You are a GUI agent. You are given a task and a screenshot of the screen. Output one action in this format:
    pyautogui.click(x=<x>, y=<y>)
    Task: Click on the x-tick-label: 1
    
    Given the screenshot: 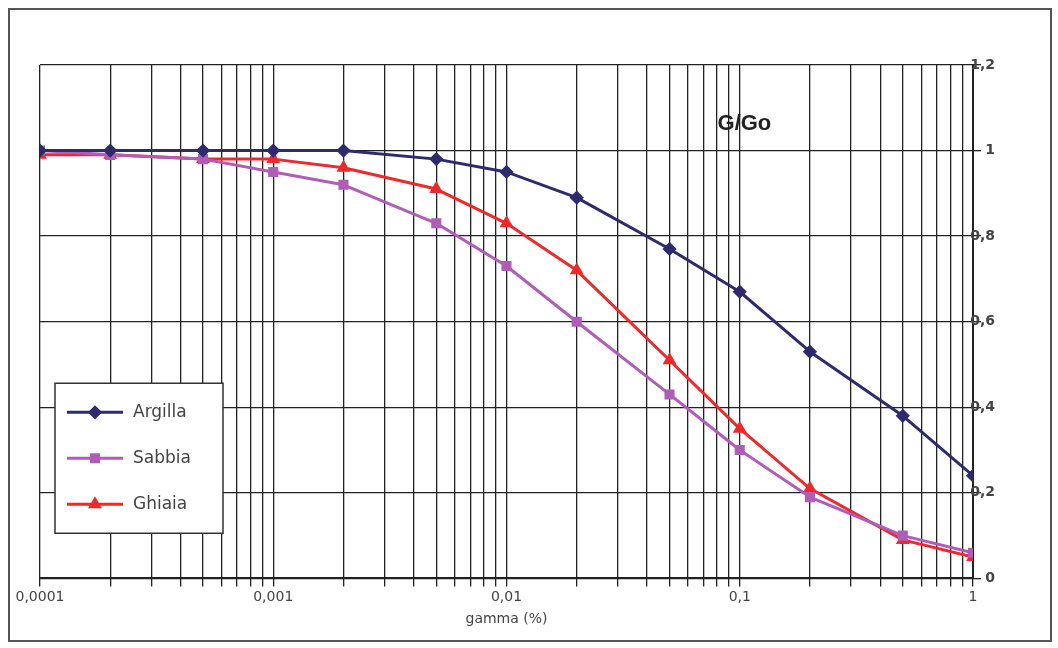 What is the action you would take?
    pyautogui.click(x=973, y=596)
    